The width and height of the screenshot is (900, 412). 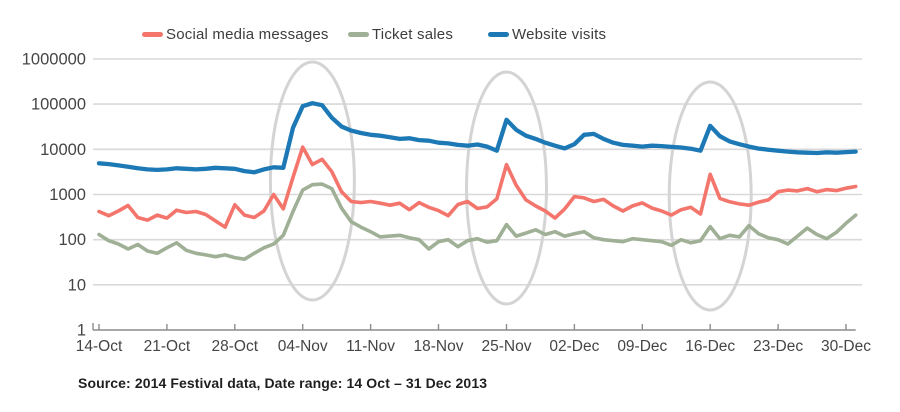 What do you see at coordinates (498, 34) in the screenshot?
I see `legend-swatch-website-visits` at bounding box center [498, 34].